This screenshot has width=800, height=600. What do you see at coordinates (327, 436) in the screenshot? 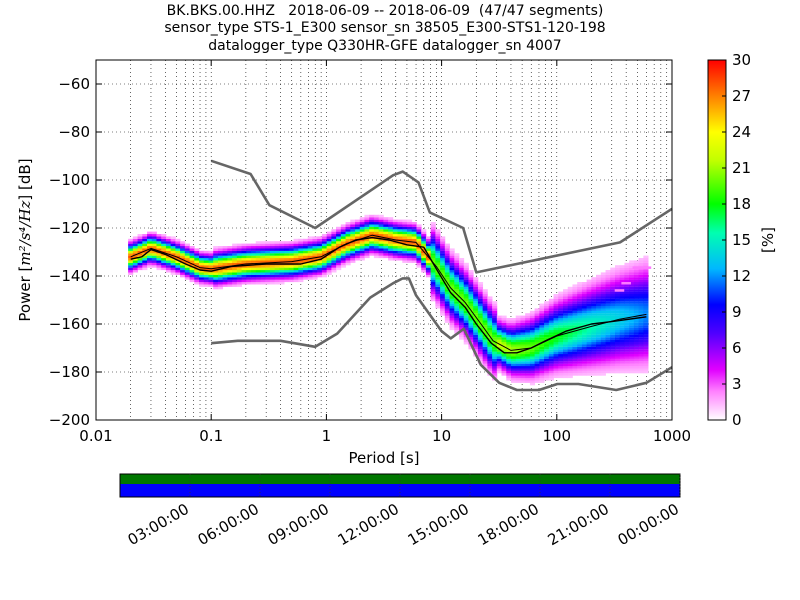
I see `x-tick-label: 1` at bounding box center [327, 436].